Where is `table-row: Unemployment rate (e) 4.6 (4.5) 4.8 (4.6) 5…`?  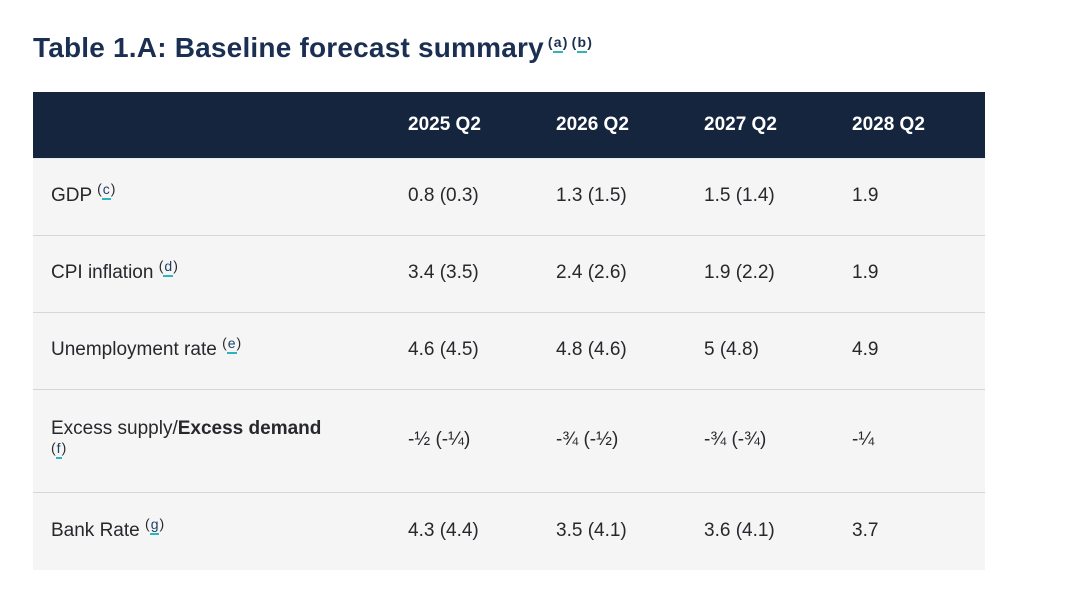 table-row: Unemployment rate (e) 4.6 (4.5) 4.8 (4.6) 5… is located at coordinates (509, 350).